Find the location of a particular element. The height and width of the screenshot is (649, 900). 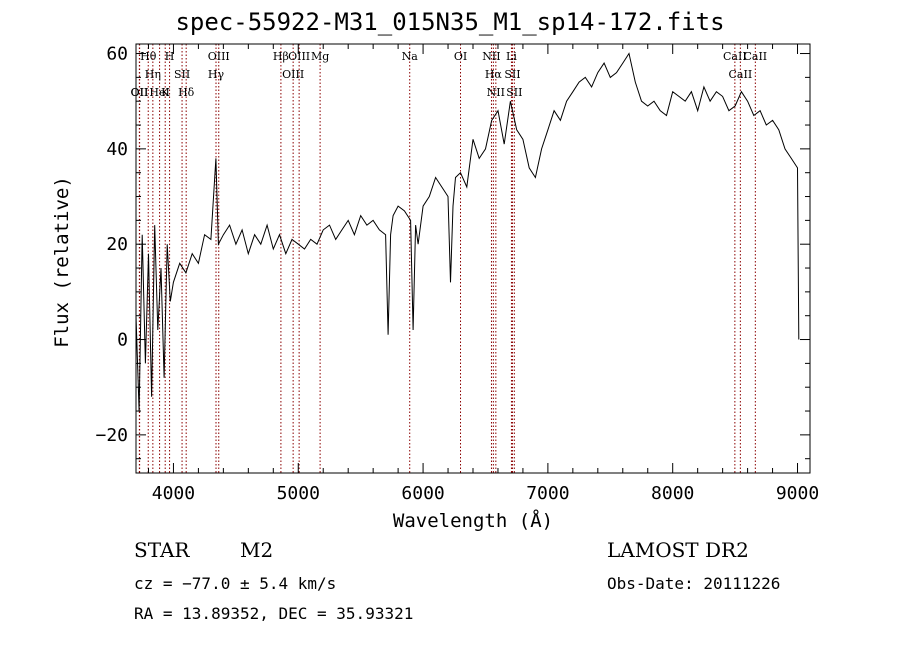

observation-date: Obs-Date: 20111226 is located at coordinates (694, 583).